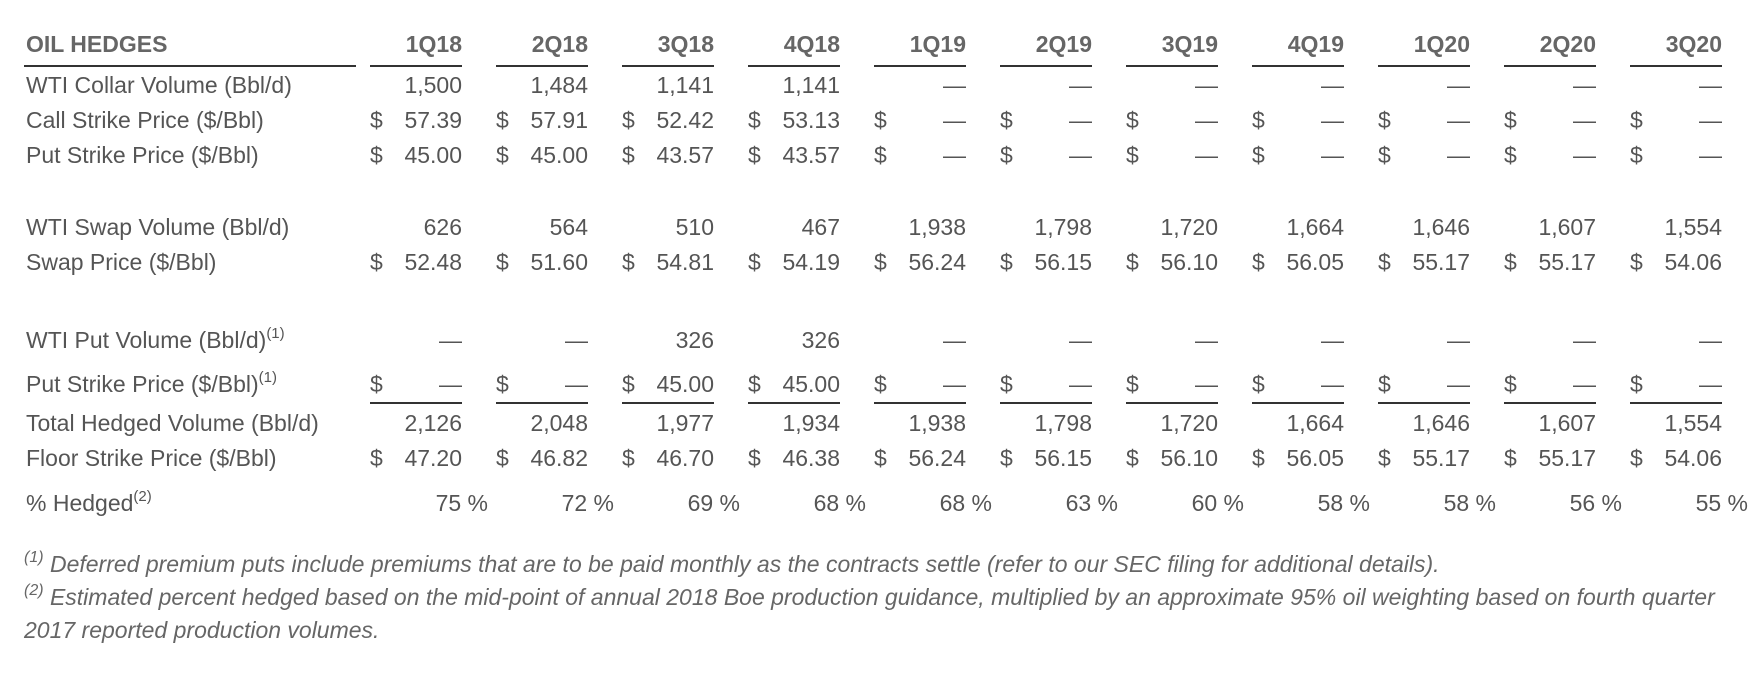  I want to click on row-label: WTI Collar Volume (Bbl/d), so click(159, 85).